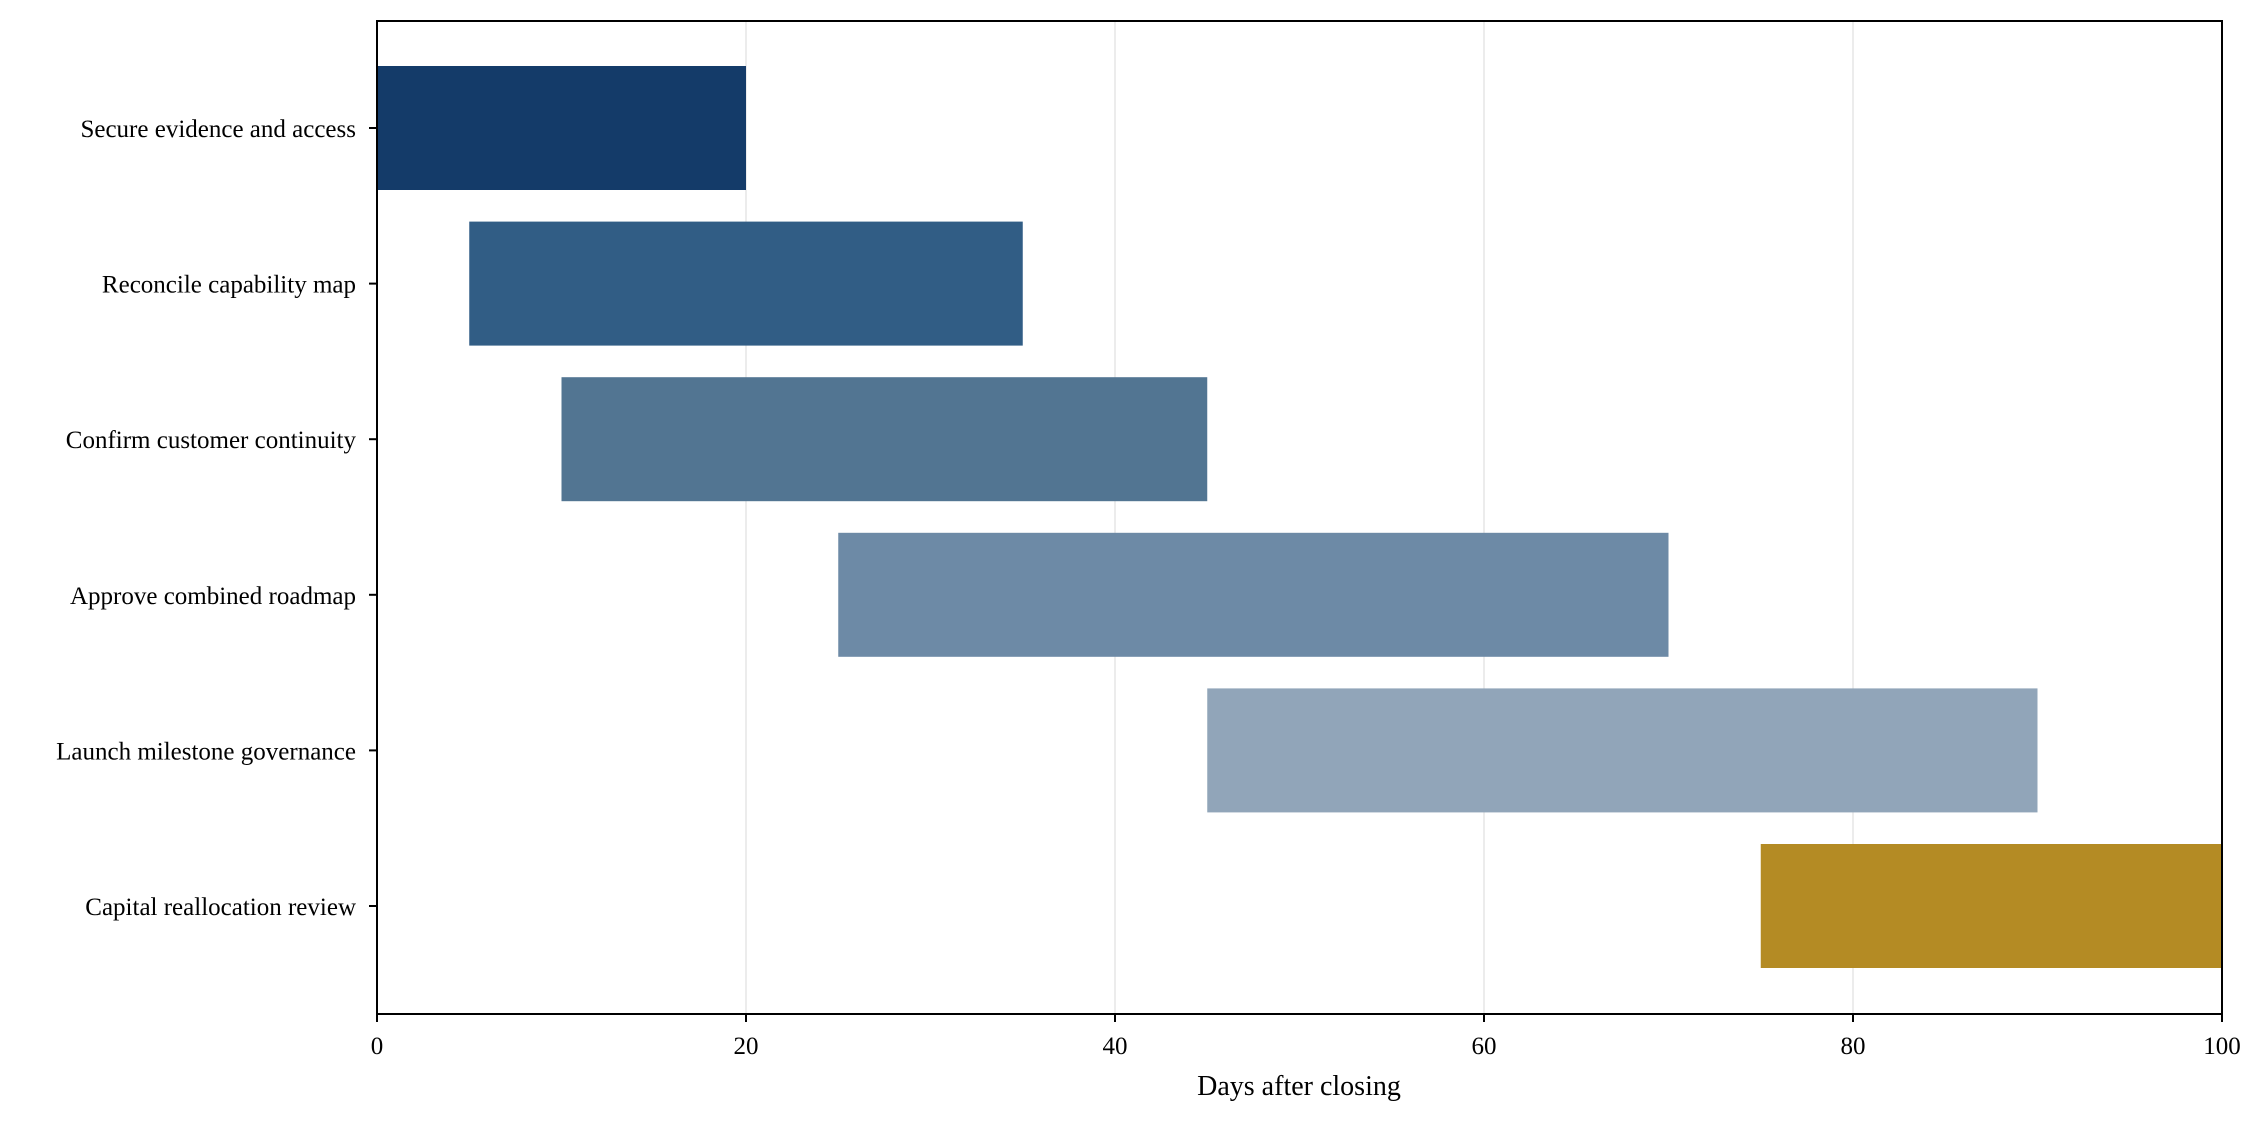 Image resolution: width=2260 pixels, height=1121 pixels. Describe the element at coordinates (1115, 1046) in the screenshot. I see `x-tick-label: 40` at that location.